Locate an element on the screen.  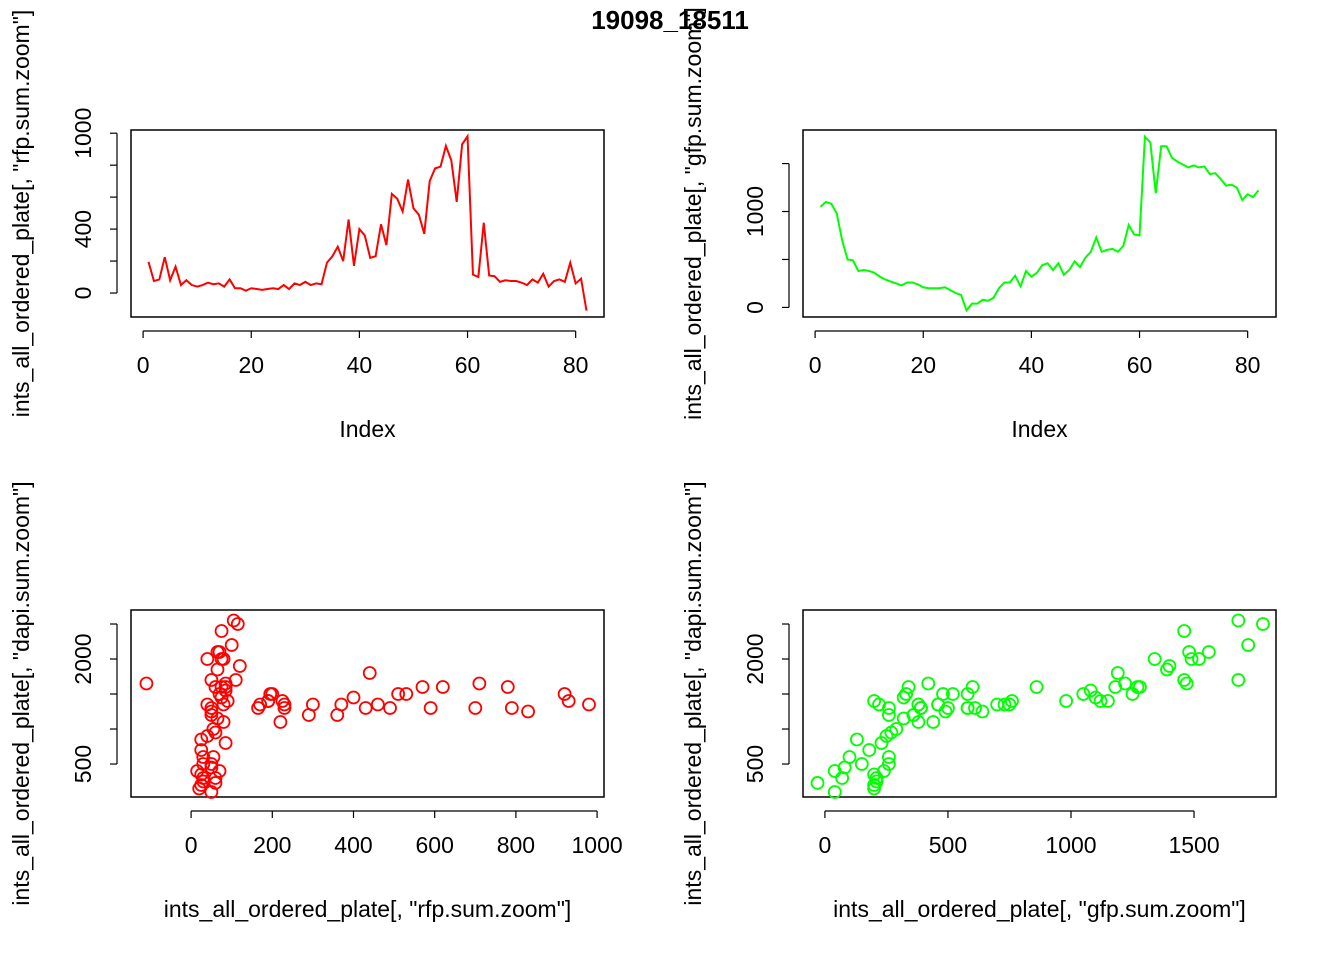
x-tick-label: 600 is located at coordinates (435, 845).